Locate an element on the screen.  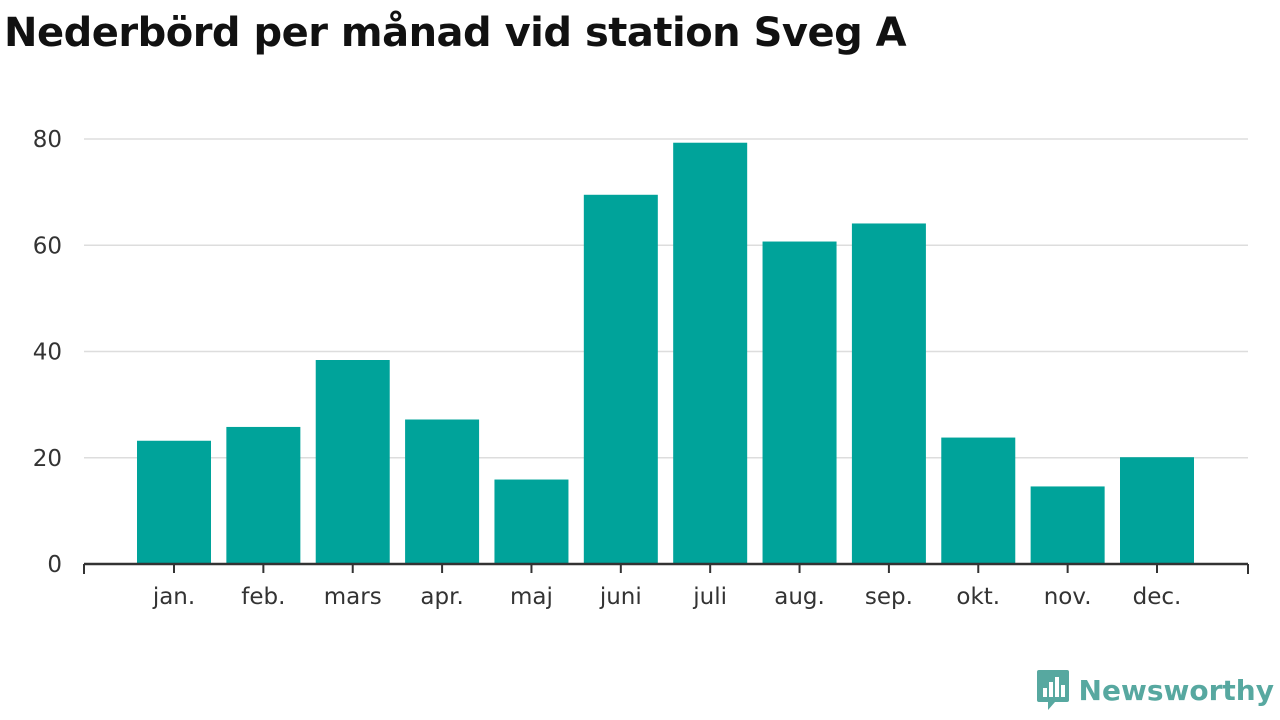
x-tick-label: sep. is located at coordinates (889, 597).